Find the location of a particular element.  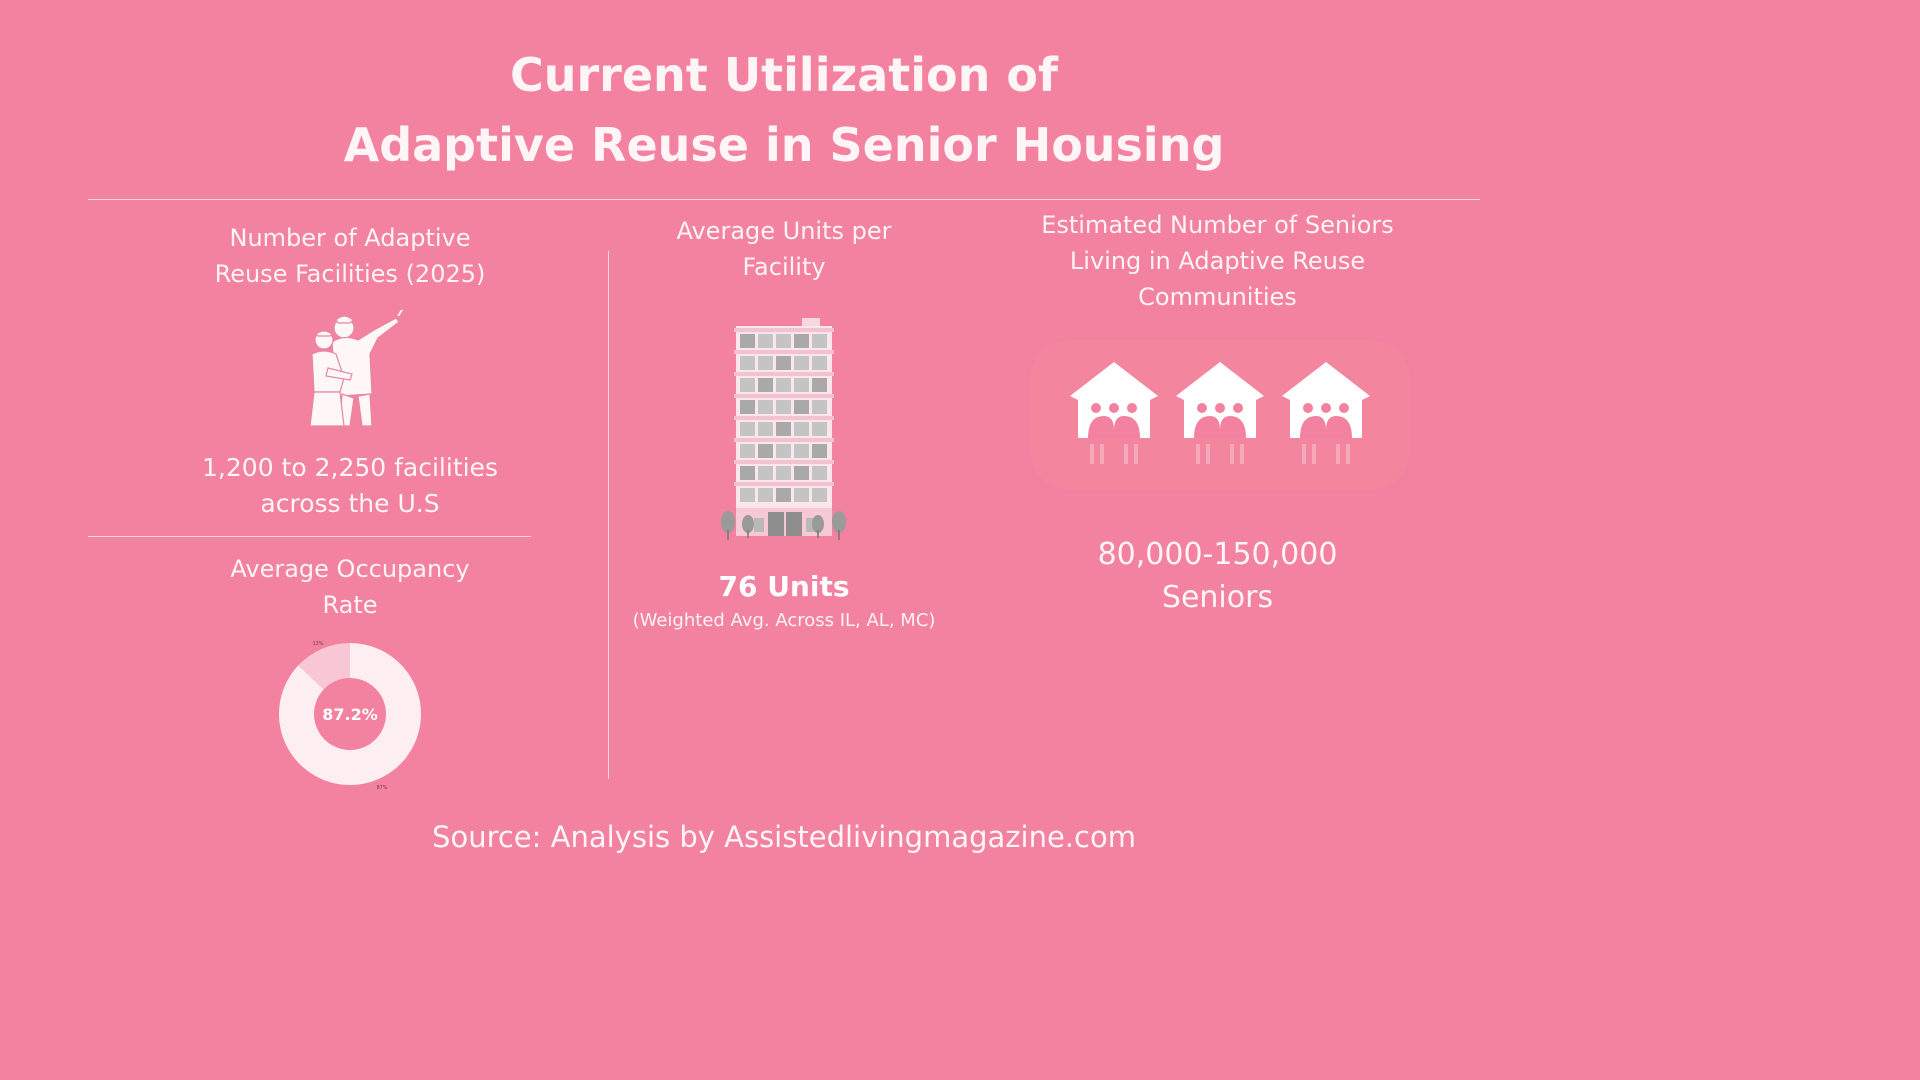

seniors-label-line-2: Living in Adaptive Reuse is located at coordinates (1217, 261).